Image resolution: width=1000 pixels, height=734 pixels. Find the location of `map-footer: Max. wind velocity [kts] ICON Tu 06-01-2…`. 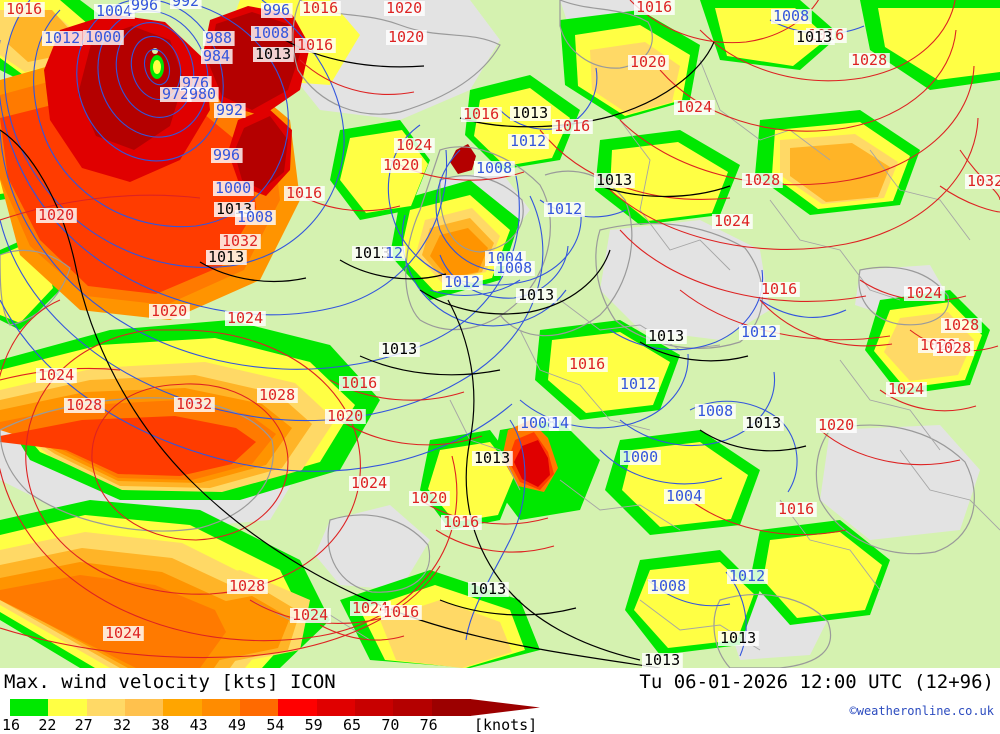

map-footer: Max. wind velocity [kts] ICON Tu 06-01-2… is located at coordinates (500, 701).